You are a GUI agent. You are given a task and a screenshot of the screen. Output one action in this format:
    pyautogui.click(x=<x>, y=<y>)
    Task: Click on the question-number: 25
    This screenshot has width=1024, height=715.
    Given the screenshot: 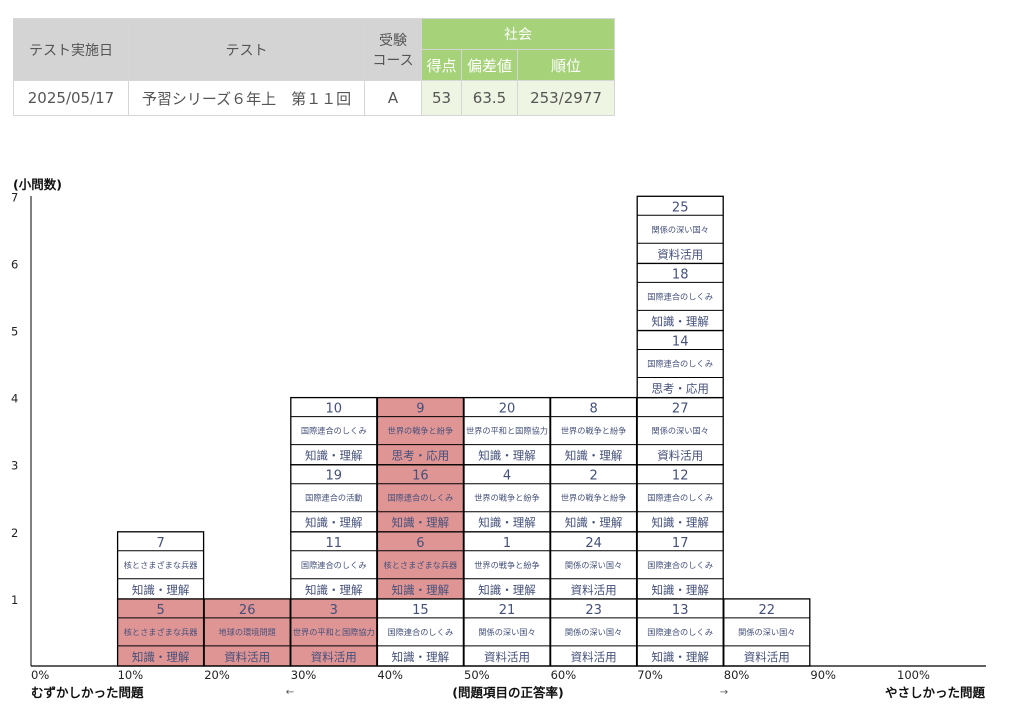 What is the action you would take?
    pyautogui.click(x=680, y=207)
    